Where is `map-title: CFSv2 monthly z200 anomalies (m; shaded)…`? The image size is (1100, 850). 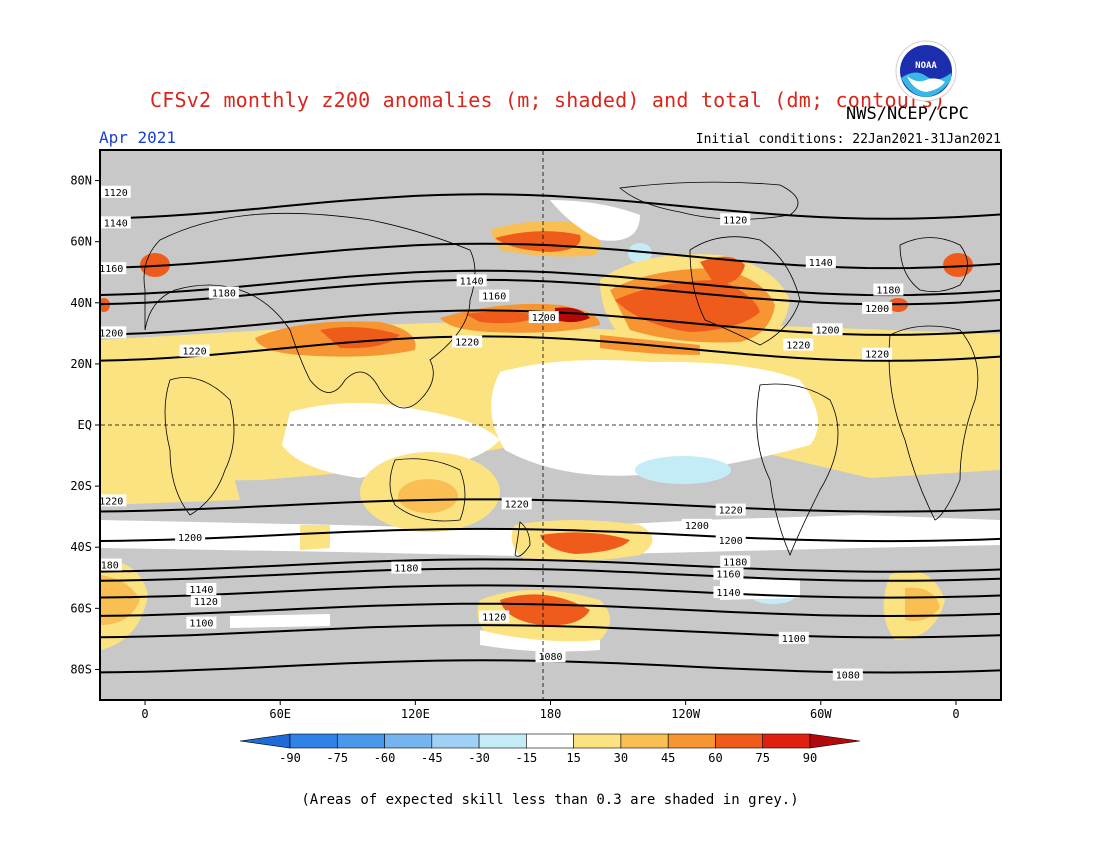
map-title: CFSv2 monthly z200 anomalies (m; shaded)… is located at coordinates (548, 100).